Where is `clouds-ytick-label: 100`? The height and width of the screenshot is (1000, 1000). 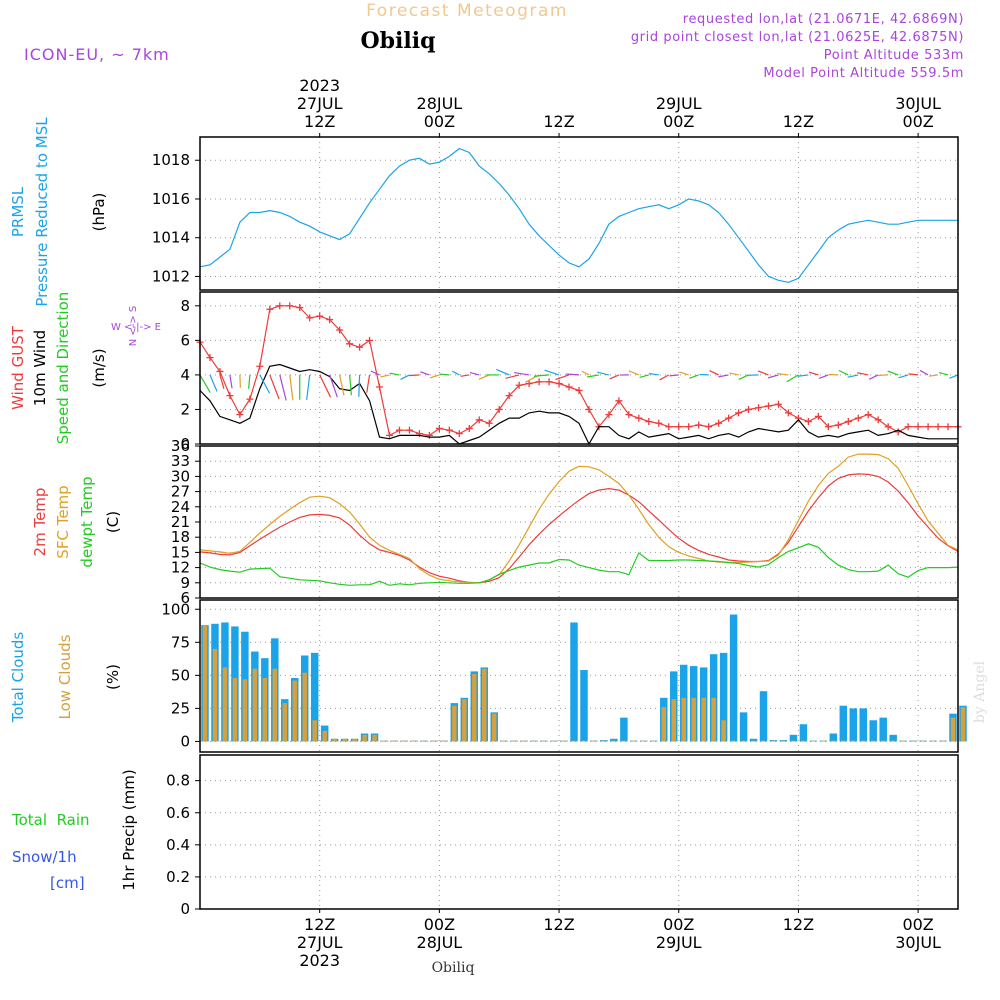
clouds-ytick-label: 100 is located at coordinates (175, 609).